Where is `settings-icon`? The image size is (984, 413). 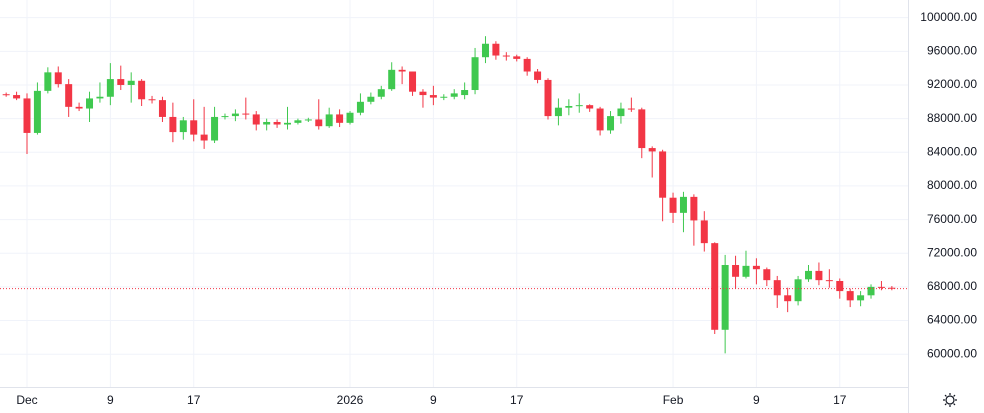
settings-icon is located at coordinates (950, 400).